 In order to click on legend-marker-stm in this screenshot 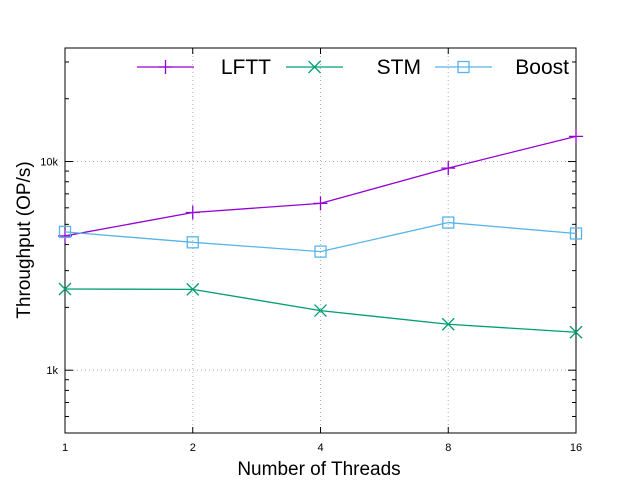, I will do `click(314, 67)`.